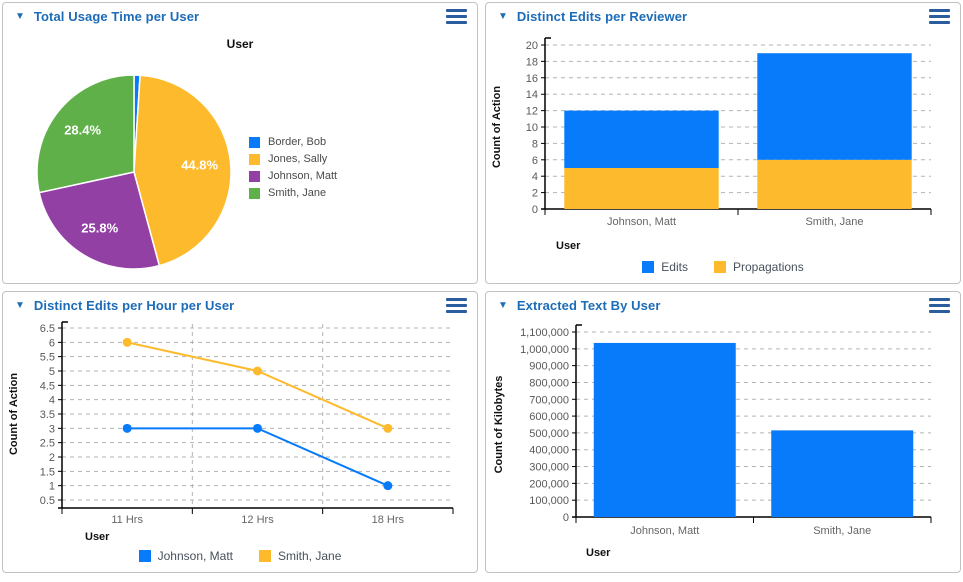 The height and width of the screenshot is (582, 963). What do you see at coordinates (499, 425) in the screenshot?
I see `y-axis-title: Count of Kilobytes` at bounding box center [499, 425].